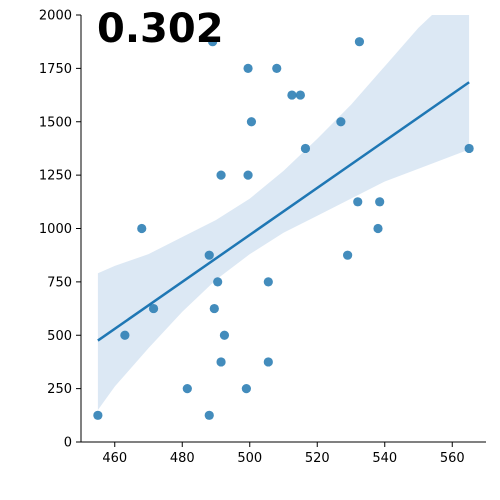  I want to click on x-tick-label: 460, so click(114, 458).